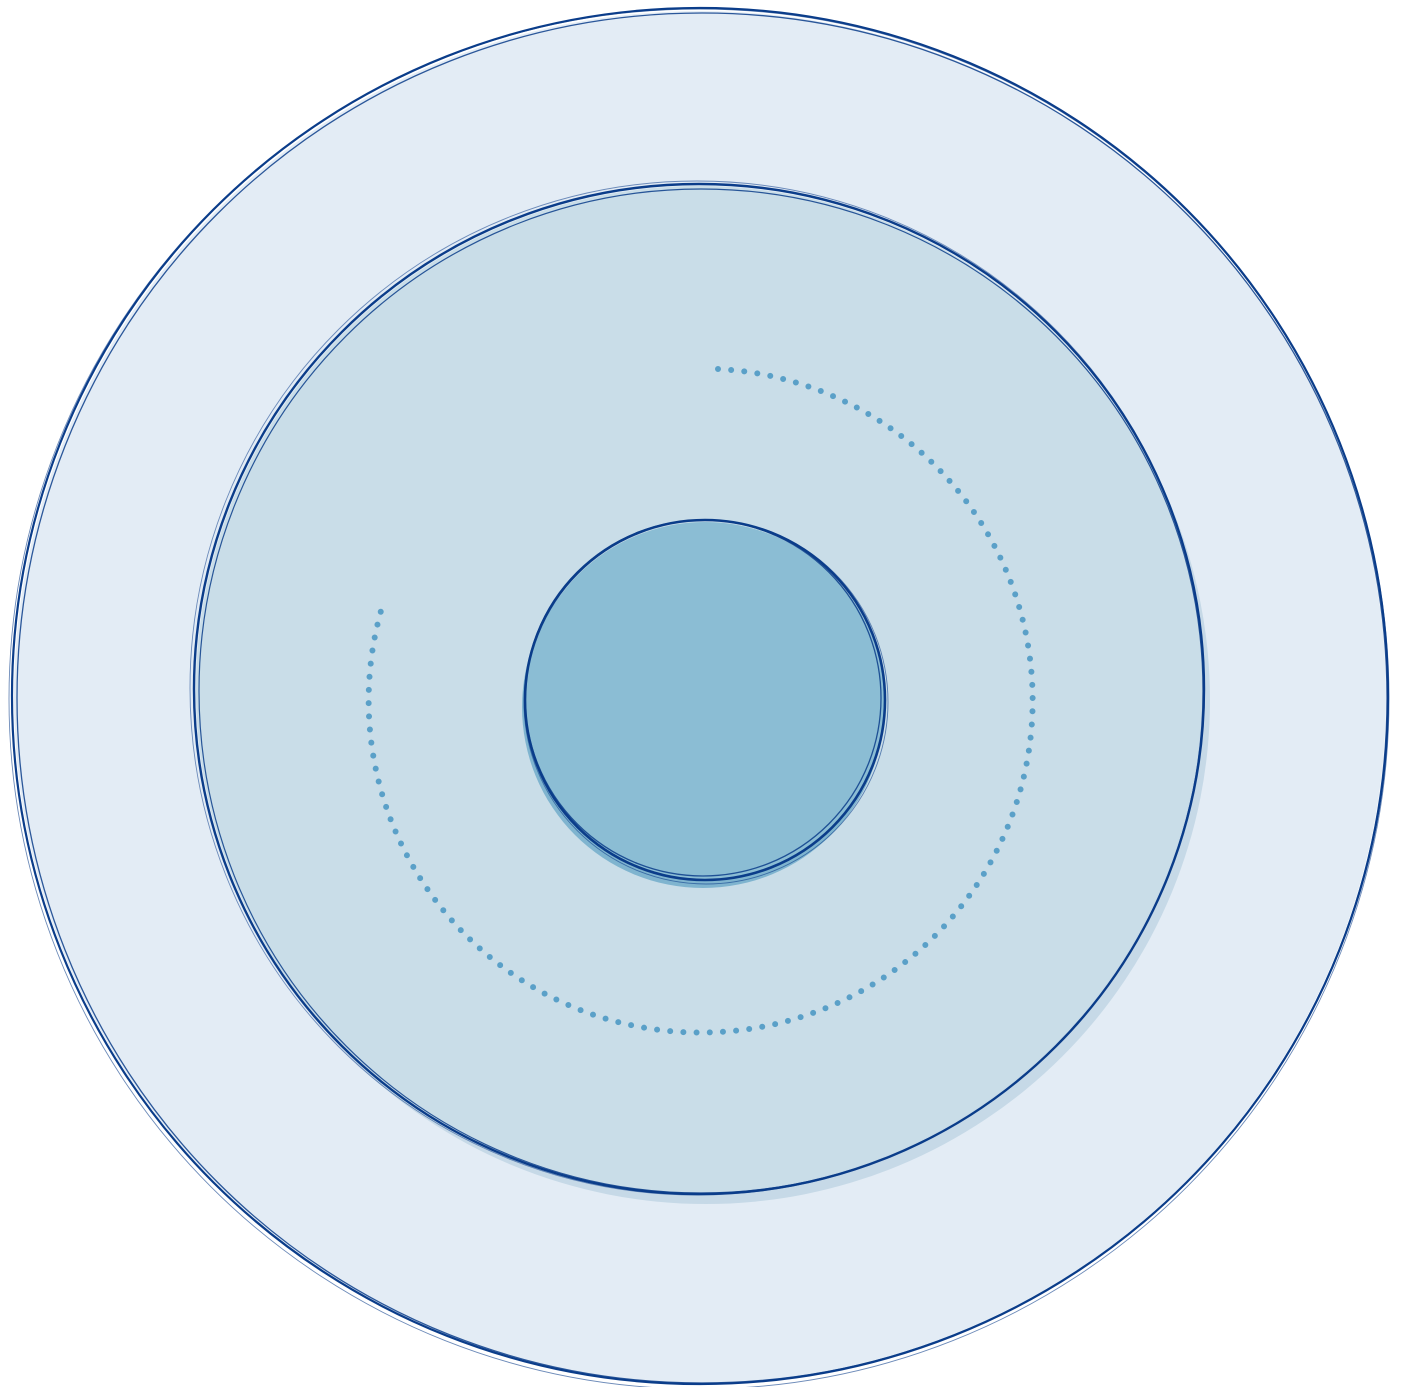 The width and height of the screenshot is (1404, 1387). I want to click on inner-circle-sketch-stroke, so click(706, 702).